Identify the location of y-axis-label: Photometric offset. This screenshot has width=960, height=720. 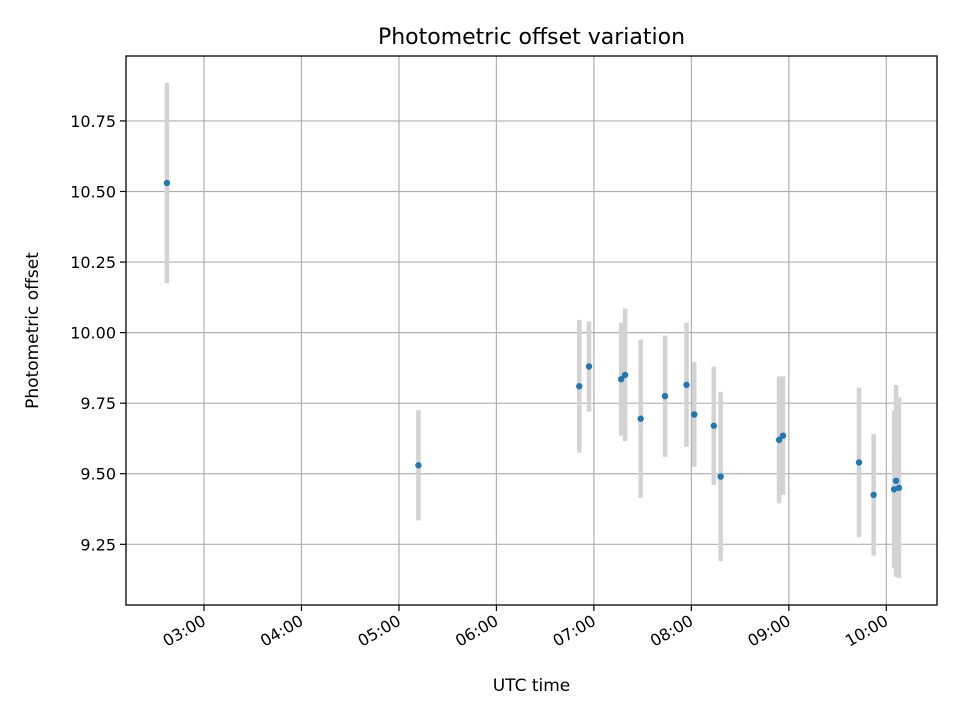
(33, 330).